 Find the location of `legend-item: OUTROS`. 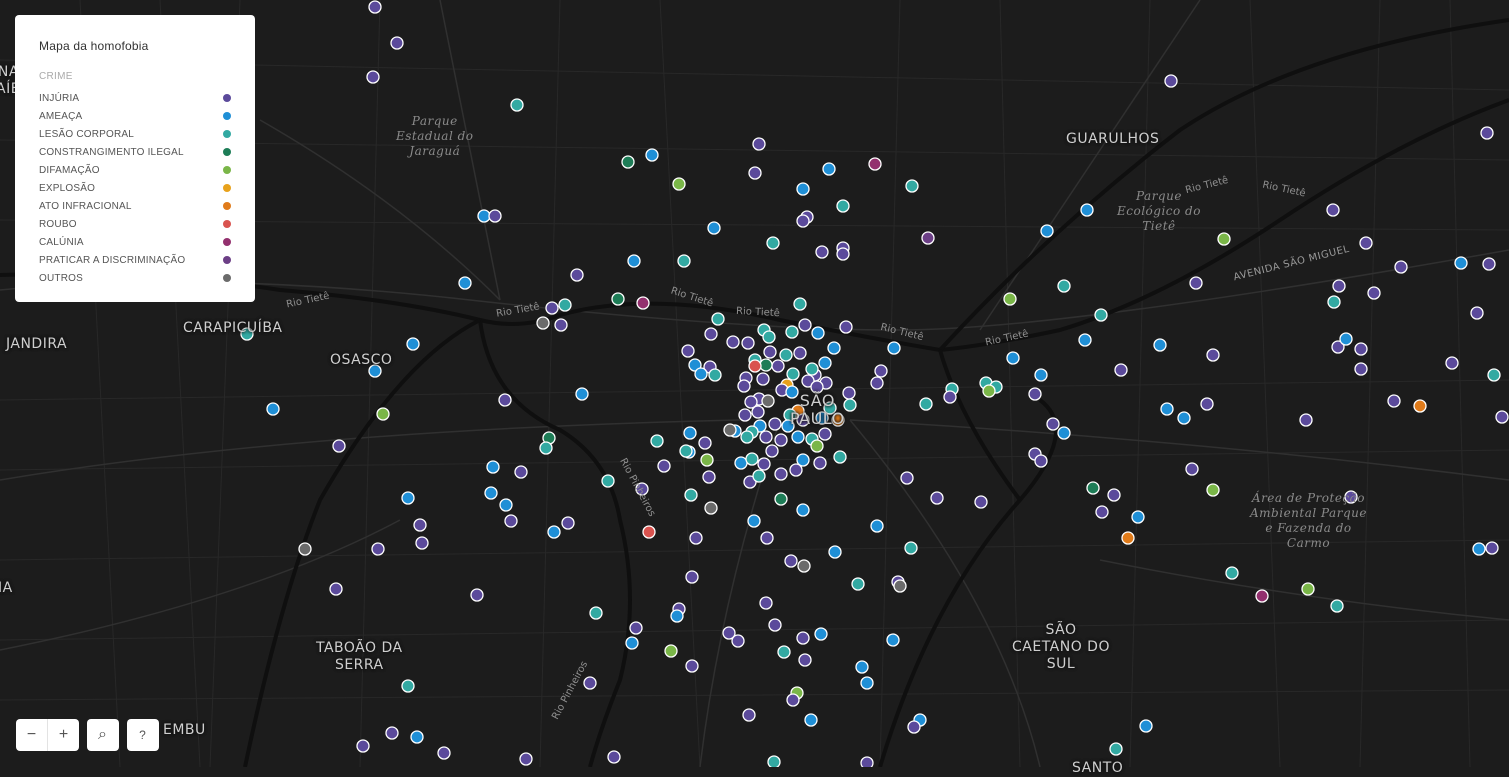

legend-item: OUTROS is located at coordinates (135, 278).